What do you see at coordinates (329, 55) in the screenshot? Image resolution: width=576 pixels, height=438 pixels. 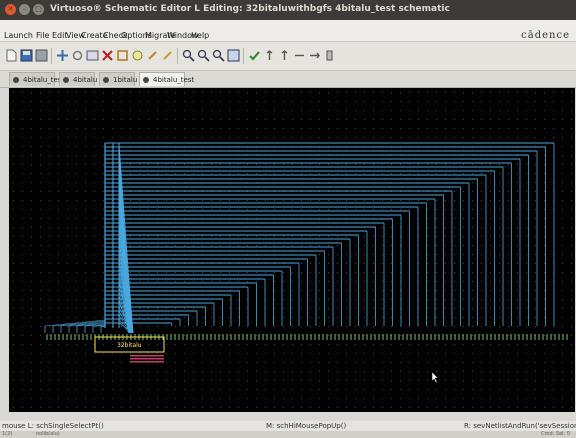 I see `descend-icon` at bounding box center [329, 55].